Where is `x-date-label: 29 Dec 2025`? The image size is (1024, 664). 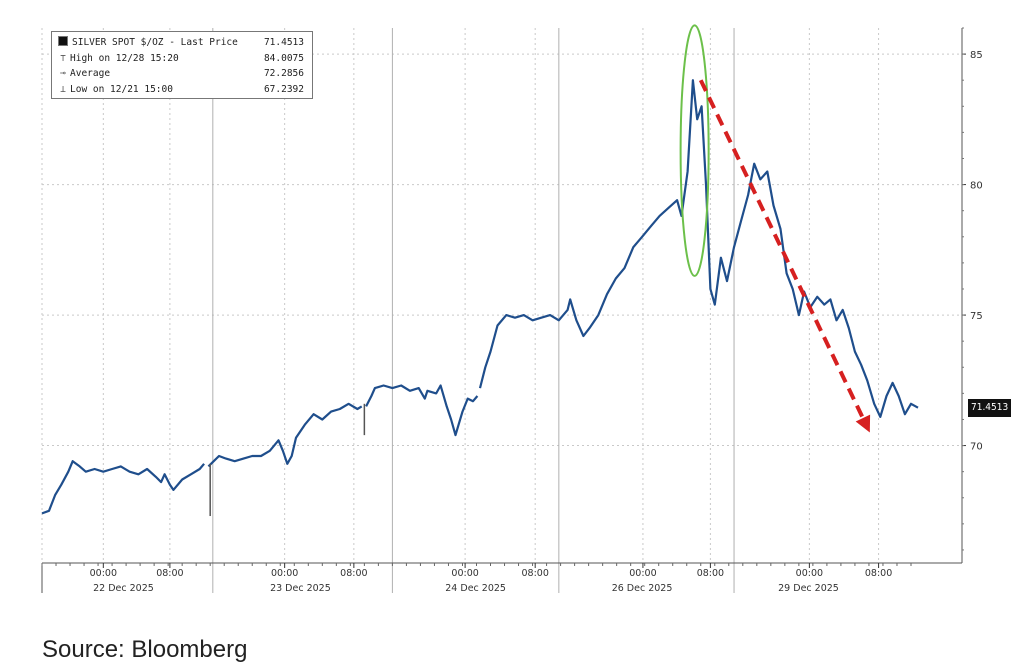
x-date-label: 29 Dec 2025 is located at coordinates (808, 588).